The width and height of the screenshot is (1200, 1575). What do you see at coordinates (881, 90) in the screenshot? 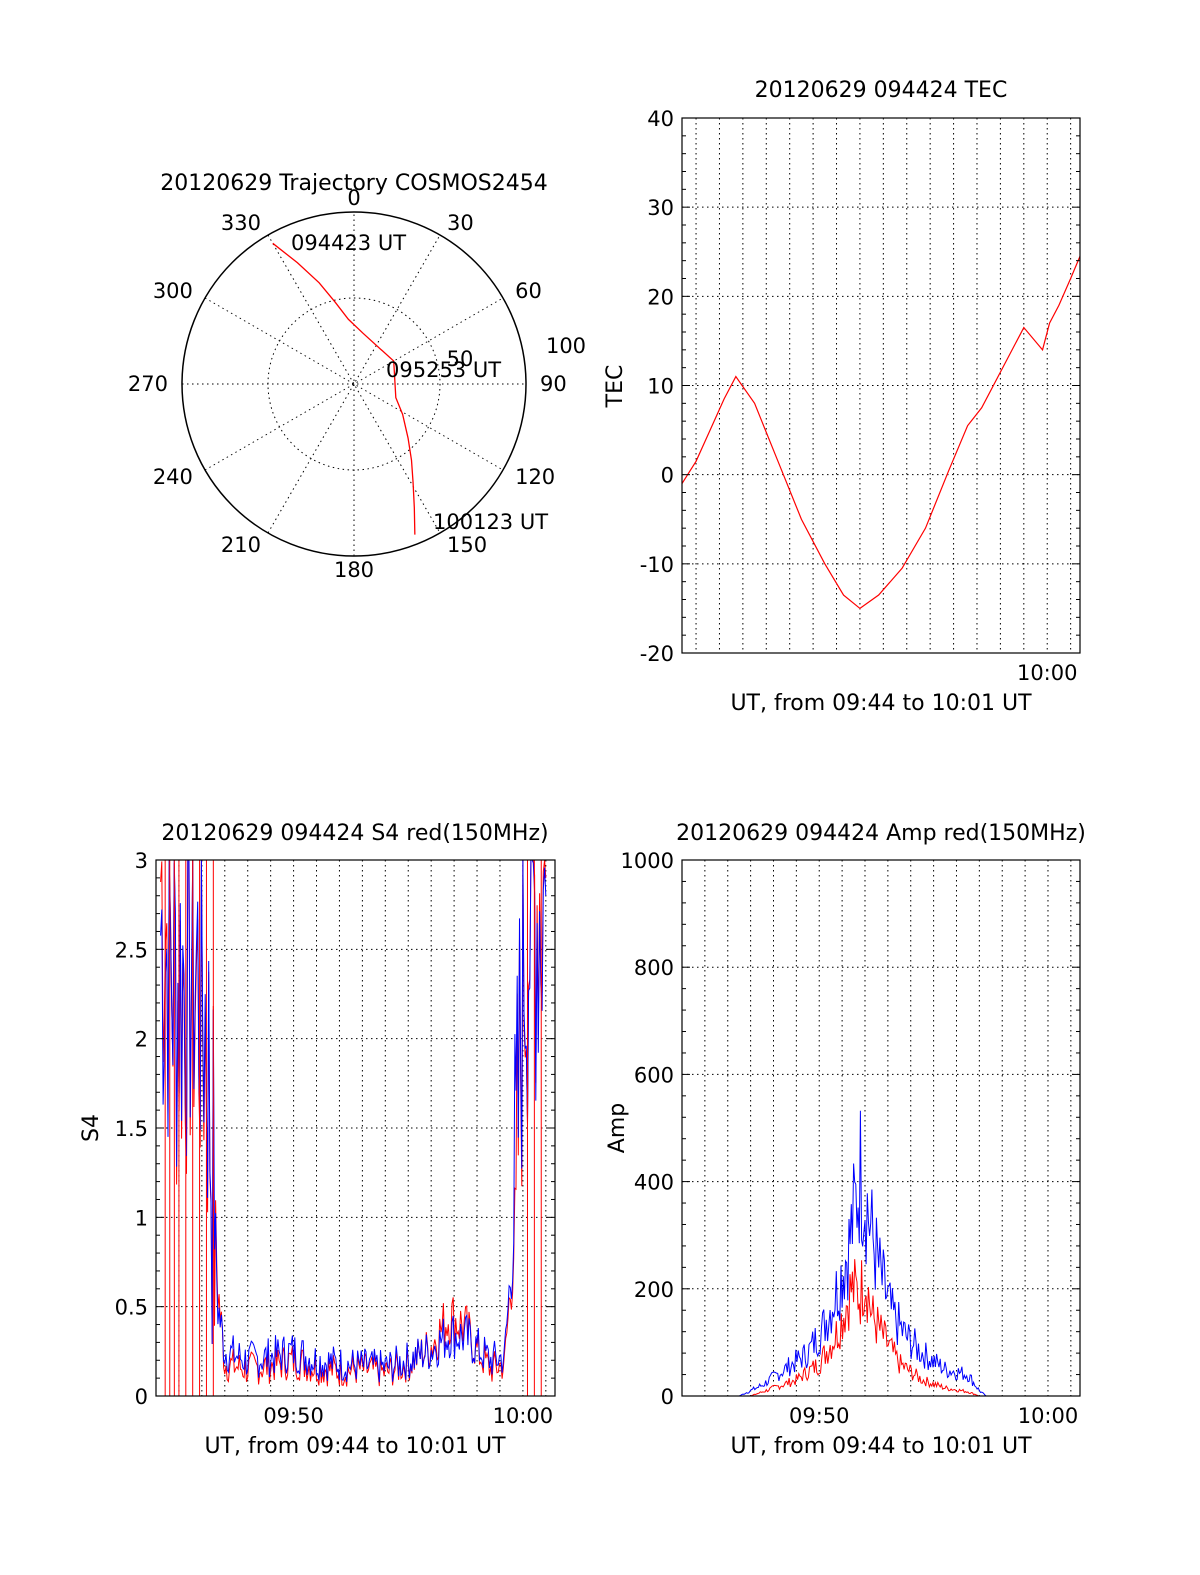
I see `tec-plot-title: 20120629 094424 TEC` at bounding box center [881, 90].